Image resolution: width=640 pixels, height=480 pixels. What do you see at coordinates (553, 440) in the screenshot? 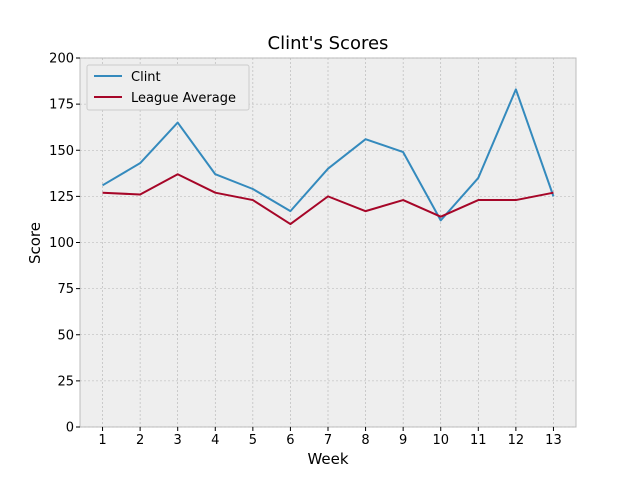
I see `x-tick-label: 13` at bounding box center [553, 440].